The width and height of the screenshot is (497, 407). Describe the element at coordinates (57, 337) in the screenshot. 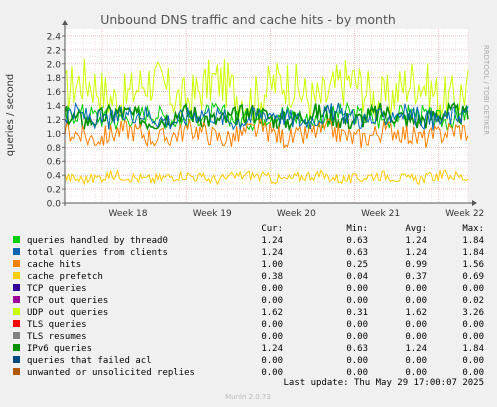

I see `legend-label: TLS resumes` at that location.